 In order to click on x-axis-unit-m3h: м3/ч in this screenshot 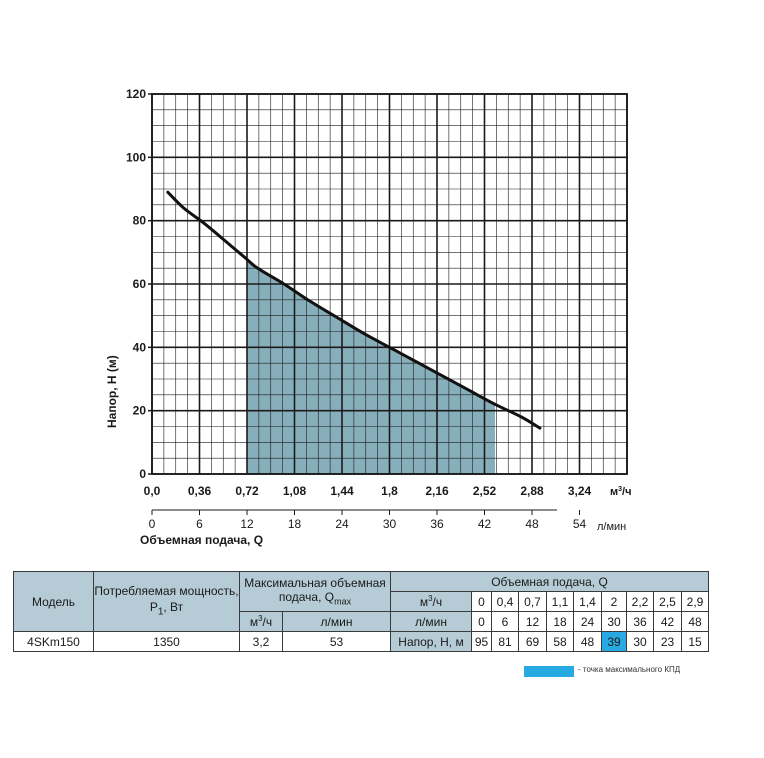, I will do `click(621, 492)`.